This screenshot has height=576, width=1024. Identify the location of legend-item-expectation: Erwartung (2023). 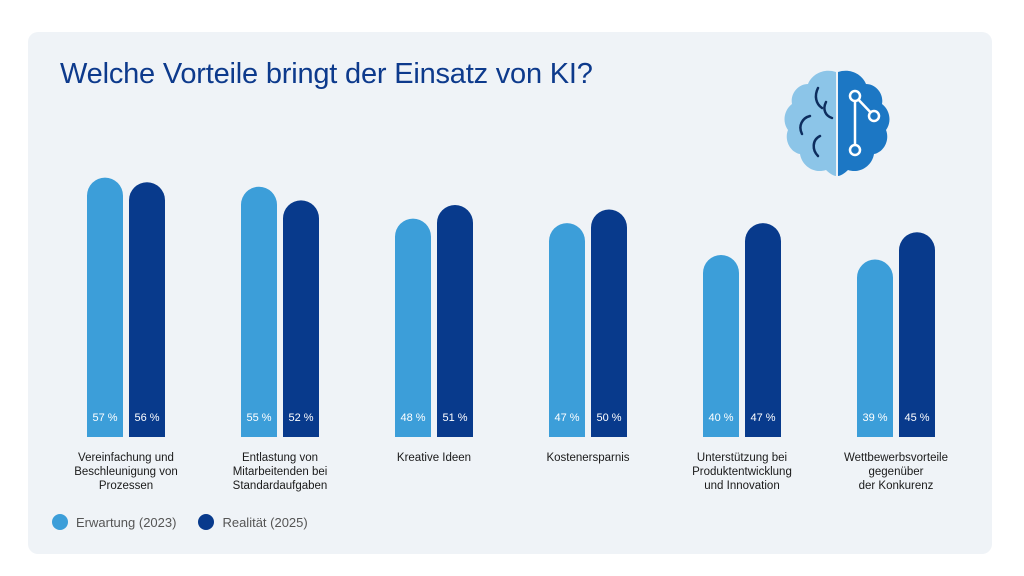
(114, 522).